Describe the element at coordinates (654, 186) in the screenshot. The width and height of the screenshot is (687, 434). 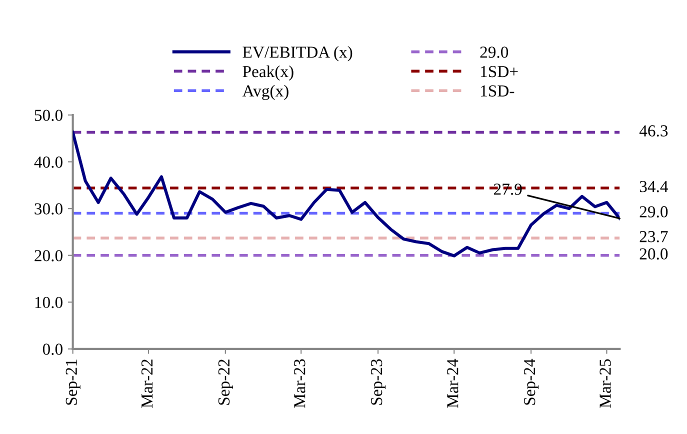
I see `data-label: 34.4` at that location.